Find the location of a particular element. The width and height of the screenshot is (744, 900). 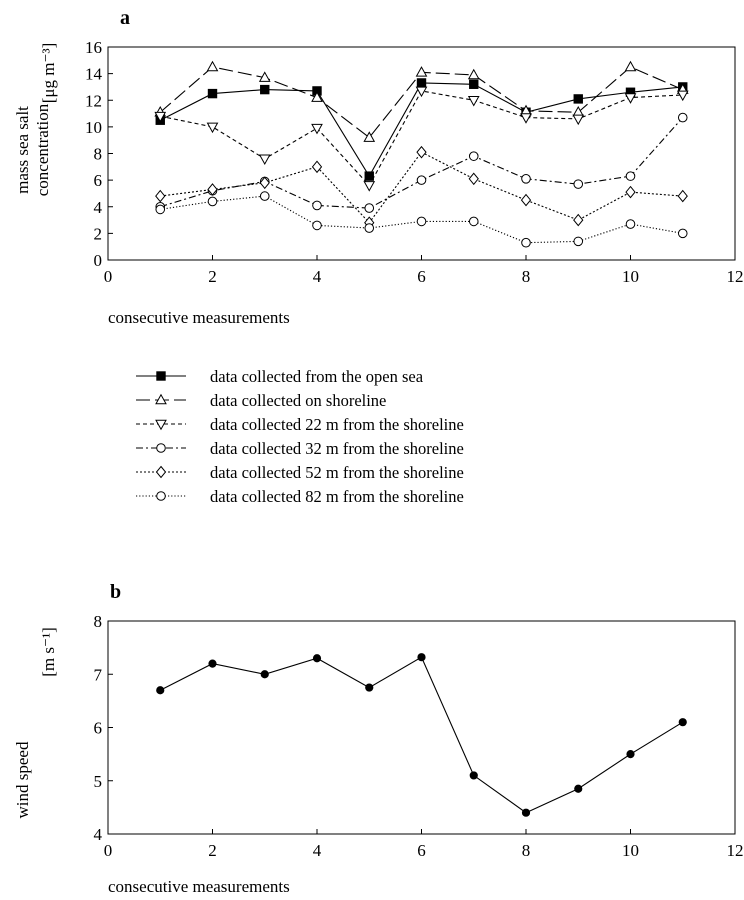

legend-item-2-label: data collected on shoreline is located at coordinates (298, 400).